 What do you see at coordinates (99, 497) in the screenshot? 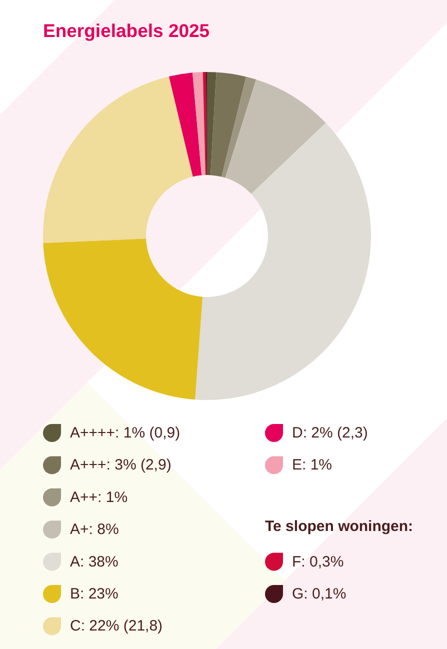
I see `legend-label: A++: 1%` at bounding box center [99, 497].